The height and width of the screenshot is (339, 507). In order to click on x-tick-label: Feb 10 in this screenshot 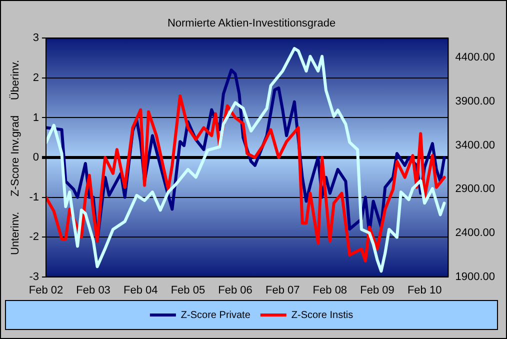, I will do `click(424, 290)`.